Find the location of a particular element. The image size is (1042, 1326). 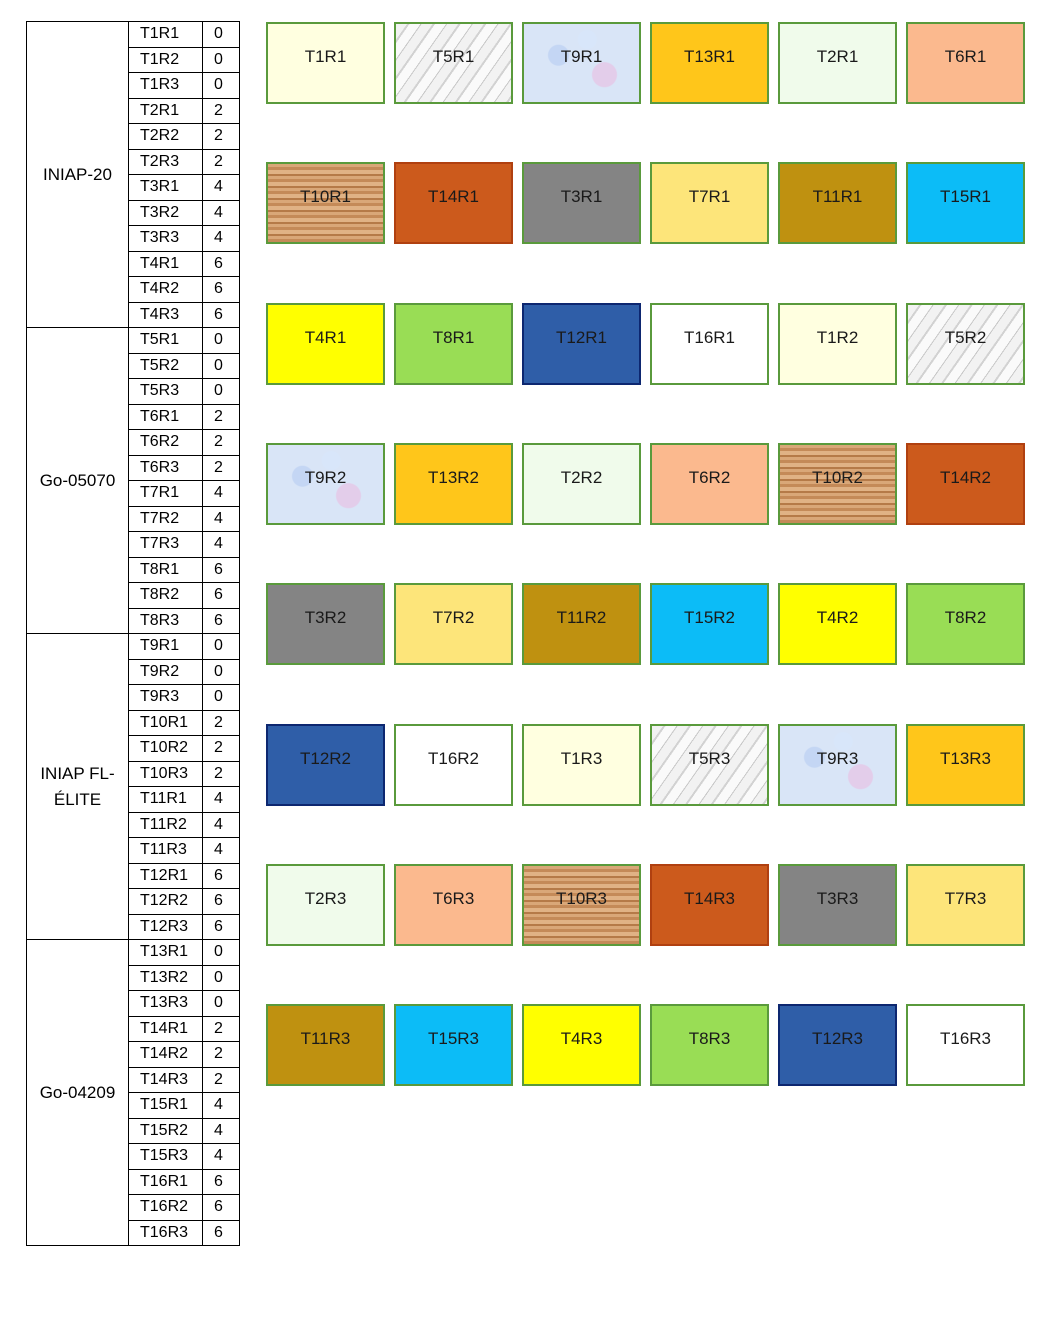

plot-cell: T4R3 is located at coordinates (581, 1045).